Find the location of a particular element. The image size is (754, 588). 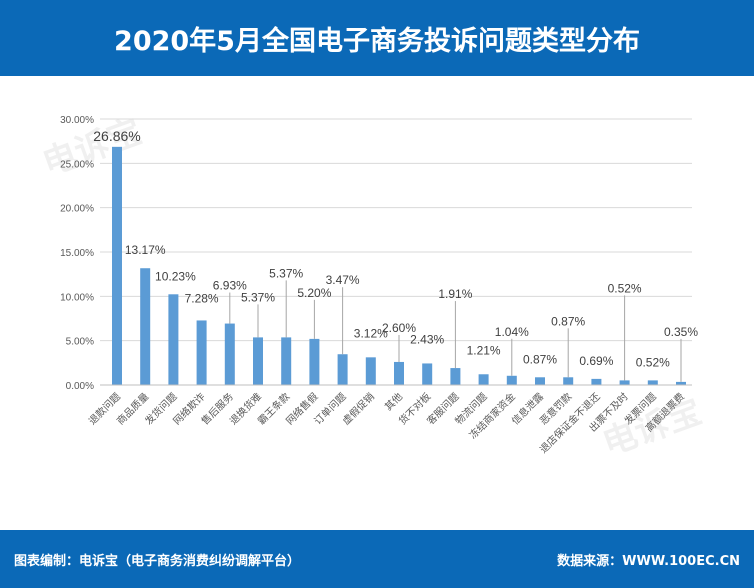

y-tick-label: 5.00% is located at coordinates (80, 342).